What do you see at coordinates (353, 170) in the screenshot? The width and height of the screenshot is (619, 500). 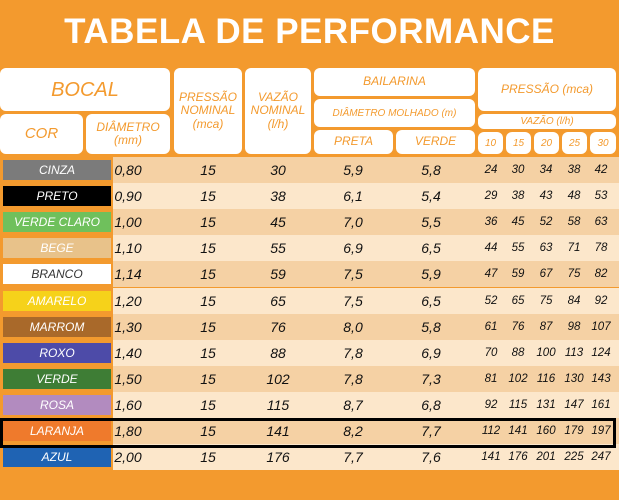 I see `cell-preta: 5,9` at bounding box center [353, 170].